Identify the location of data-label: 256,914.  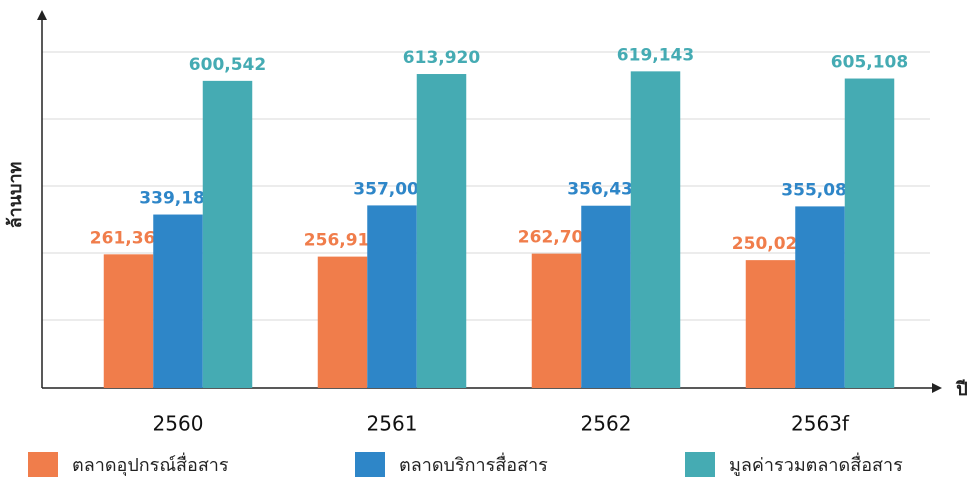
(343, 241).